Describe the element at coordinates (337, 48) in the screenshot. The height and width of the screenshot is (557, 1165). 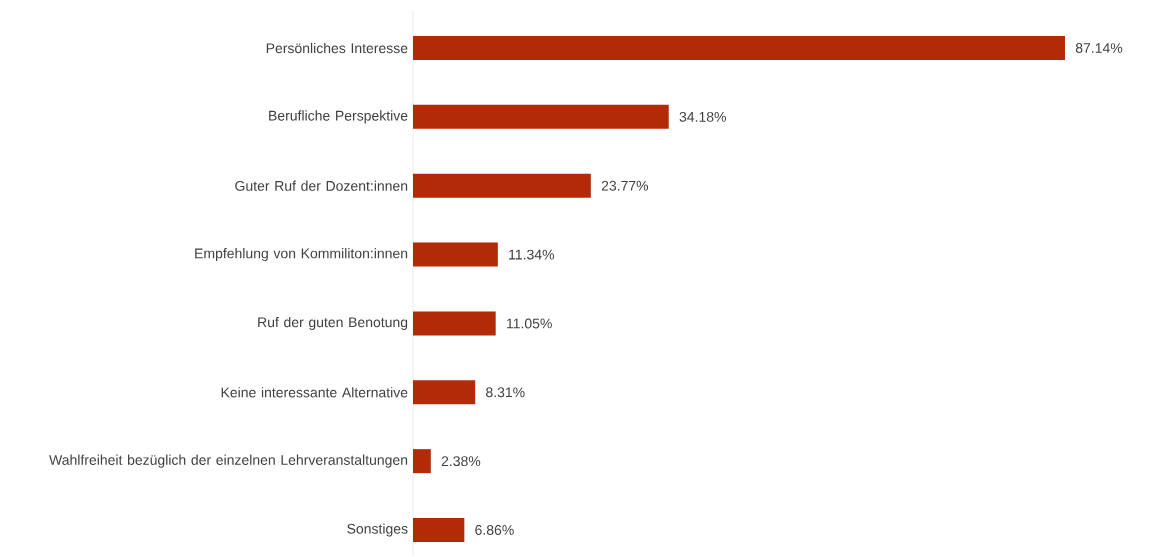
I see `y-tick-label: Persönliches Interesse` at that location.